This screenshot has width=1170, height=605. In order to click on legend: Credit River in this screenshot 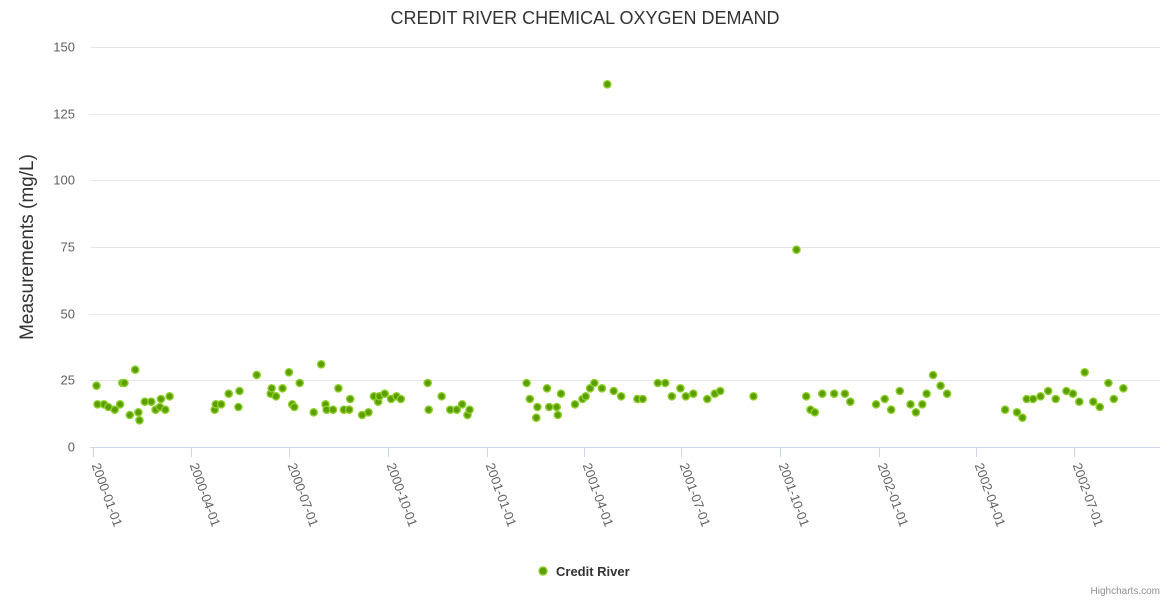, I will do `click(584, 571)`.